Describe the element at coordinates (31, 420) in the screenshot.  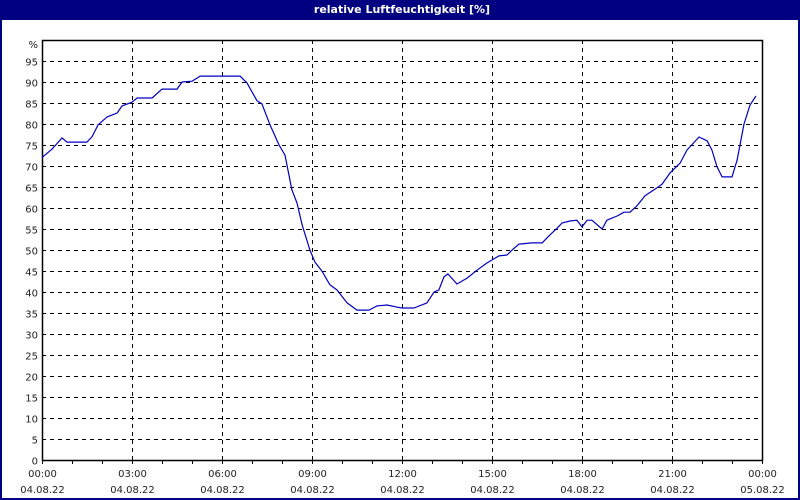
I see `y-tick-label: 10` at that location.